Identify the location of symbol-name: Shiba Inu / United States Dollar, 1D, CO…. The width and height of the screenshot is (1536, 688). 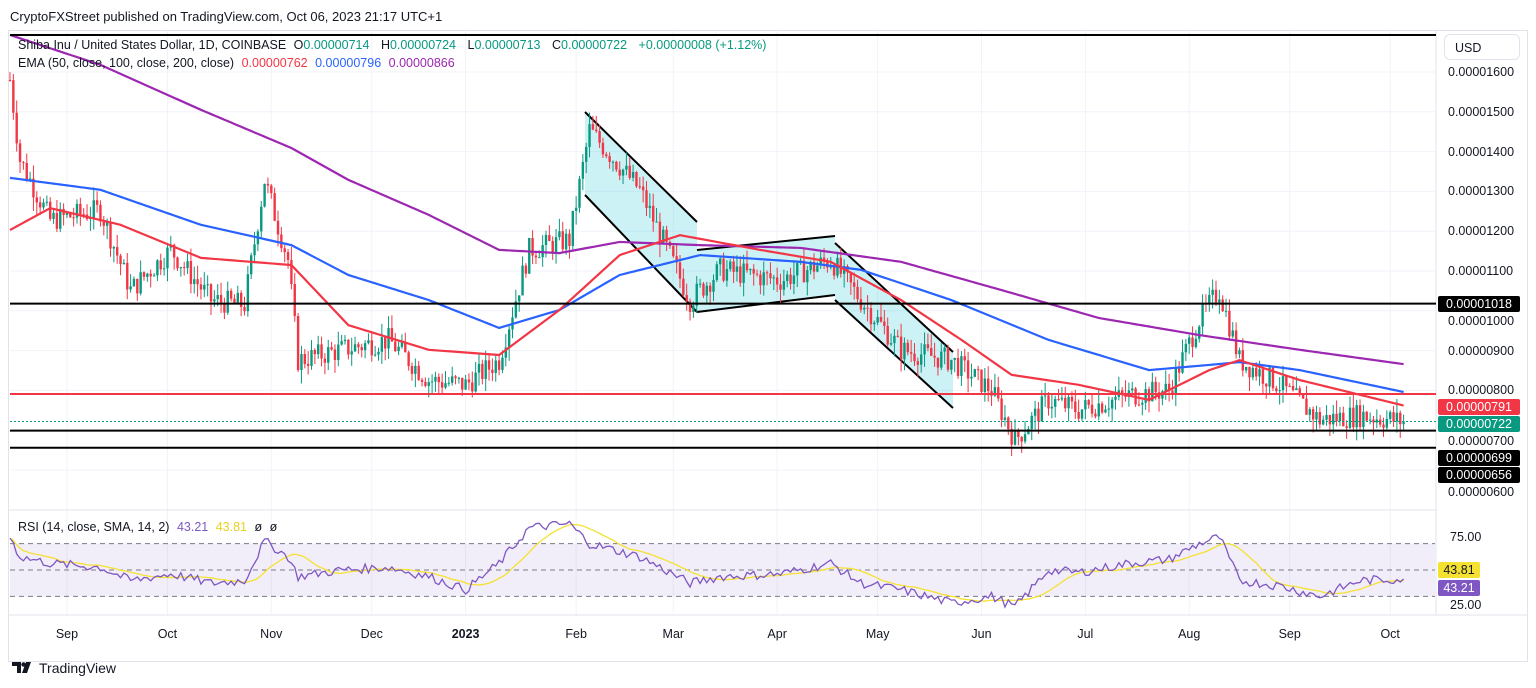
(152, 45).